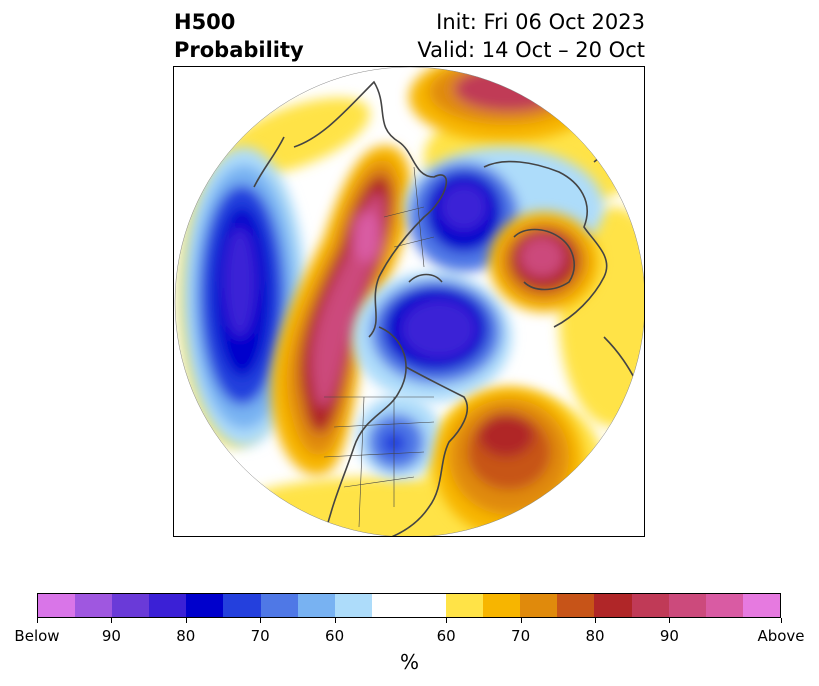  I want to click on colorbar-tick-labels: Below 90 80 70 60 60 70 80 90 Above, so click(409, 637).